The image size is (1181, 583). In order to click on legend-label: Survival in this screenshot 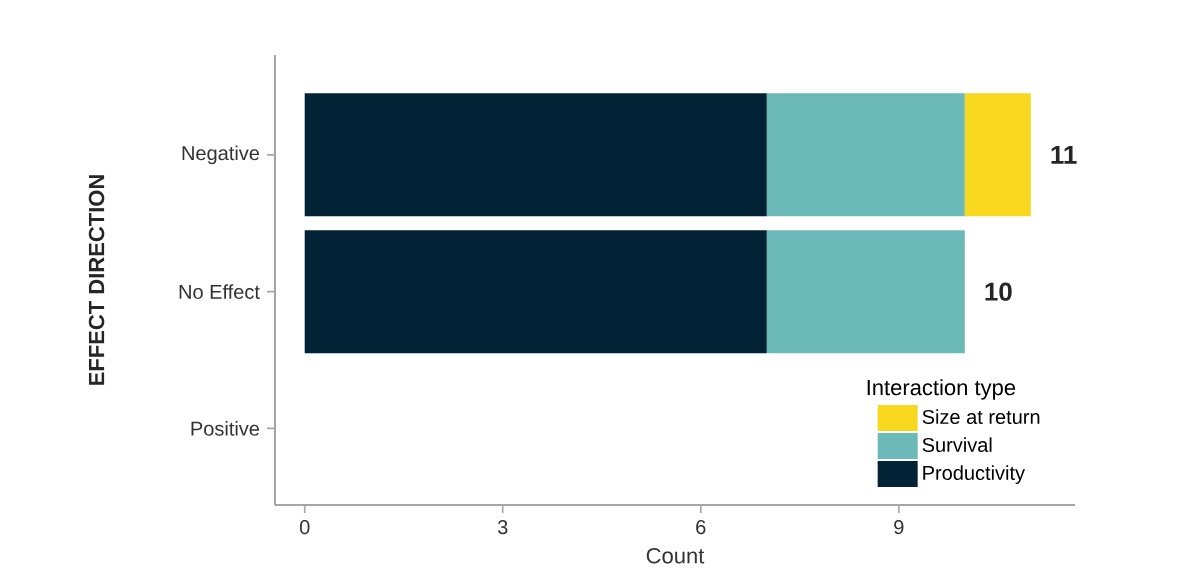, I will do `click(957, 445)`.